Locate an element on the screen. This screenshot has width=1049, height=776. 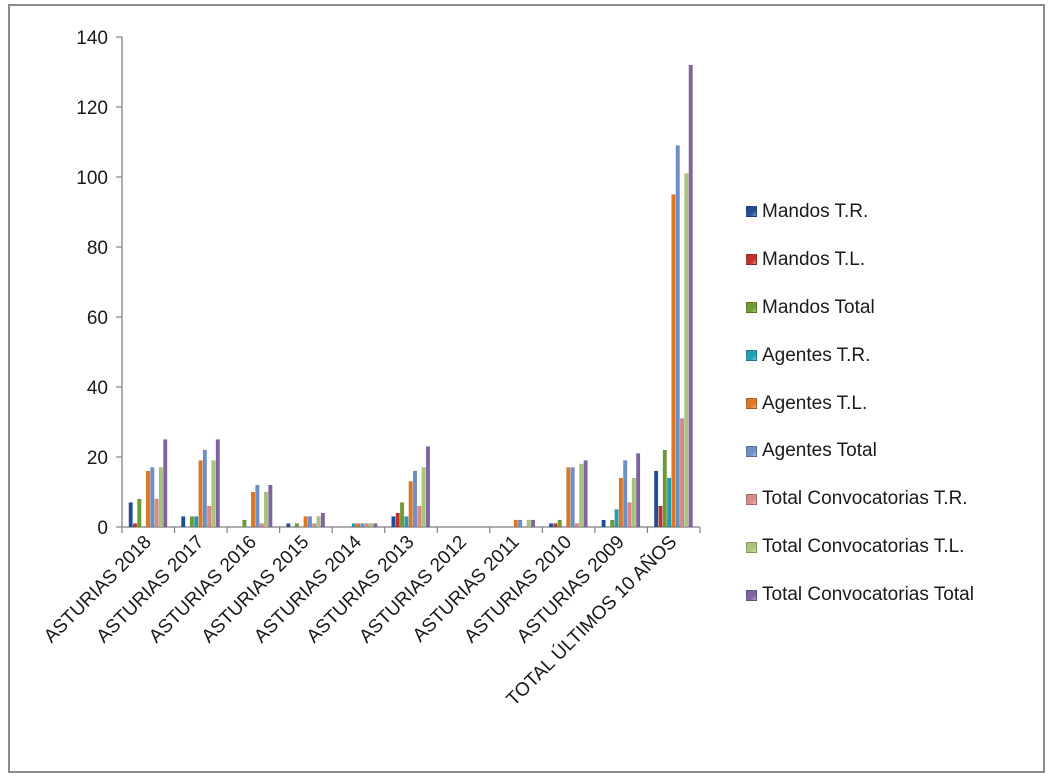
y-tick-label: 20 is located at coordinates (97, 458).